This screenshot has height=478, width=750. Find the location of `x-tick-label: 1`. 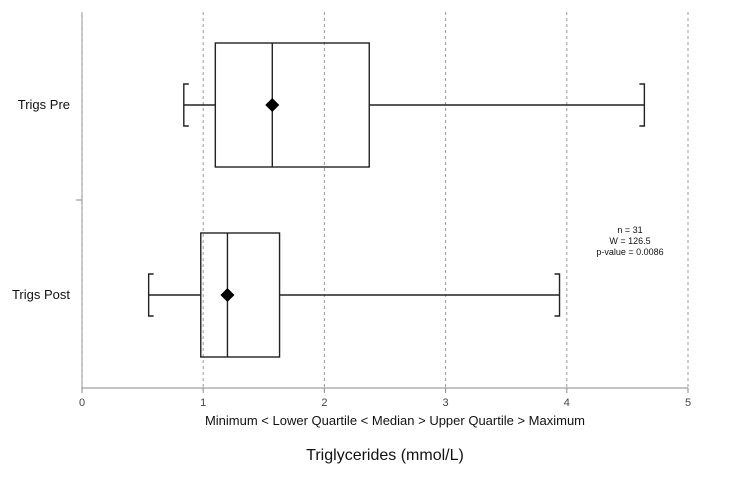

x-tick-label: 1 is located at coordinates (203, 403).